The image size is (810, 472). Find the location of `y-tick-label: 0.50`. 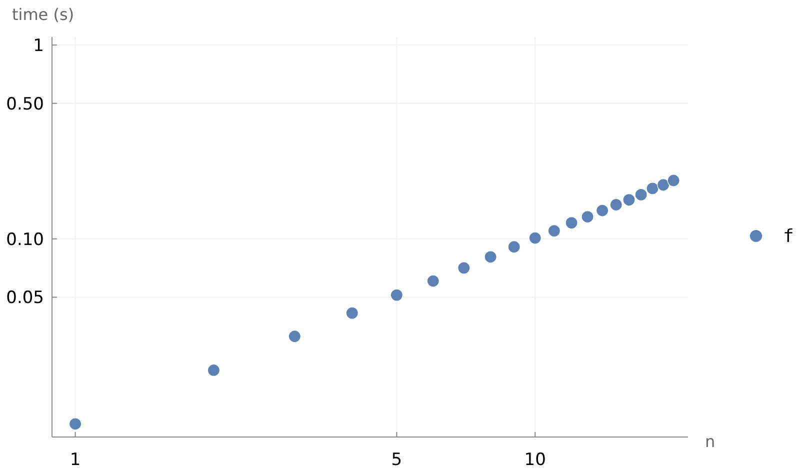

y-tick-label: 0.50 is located at coordinates (25, 104).